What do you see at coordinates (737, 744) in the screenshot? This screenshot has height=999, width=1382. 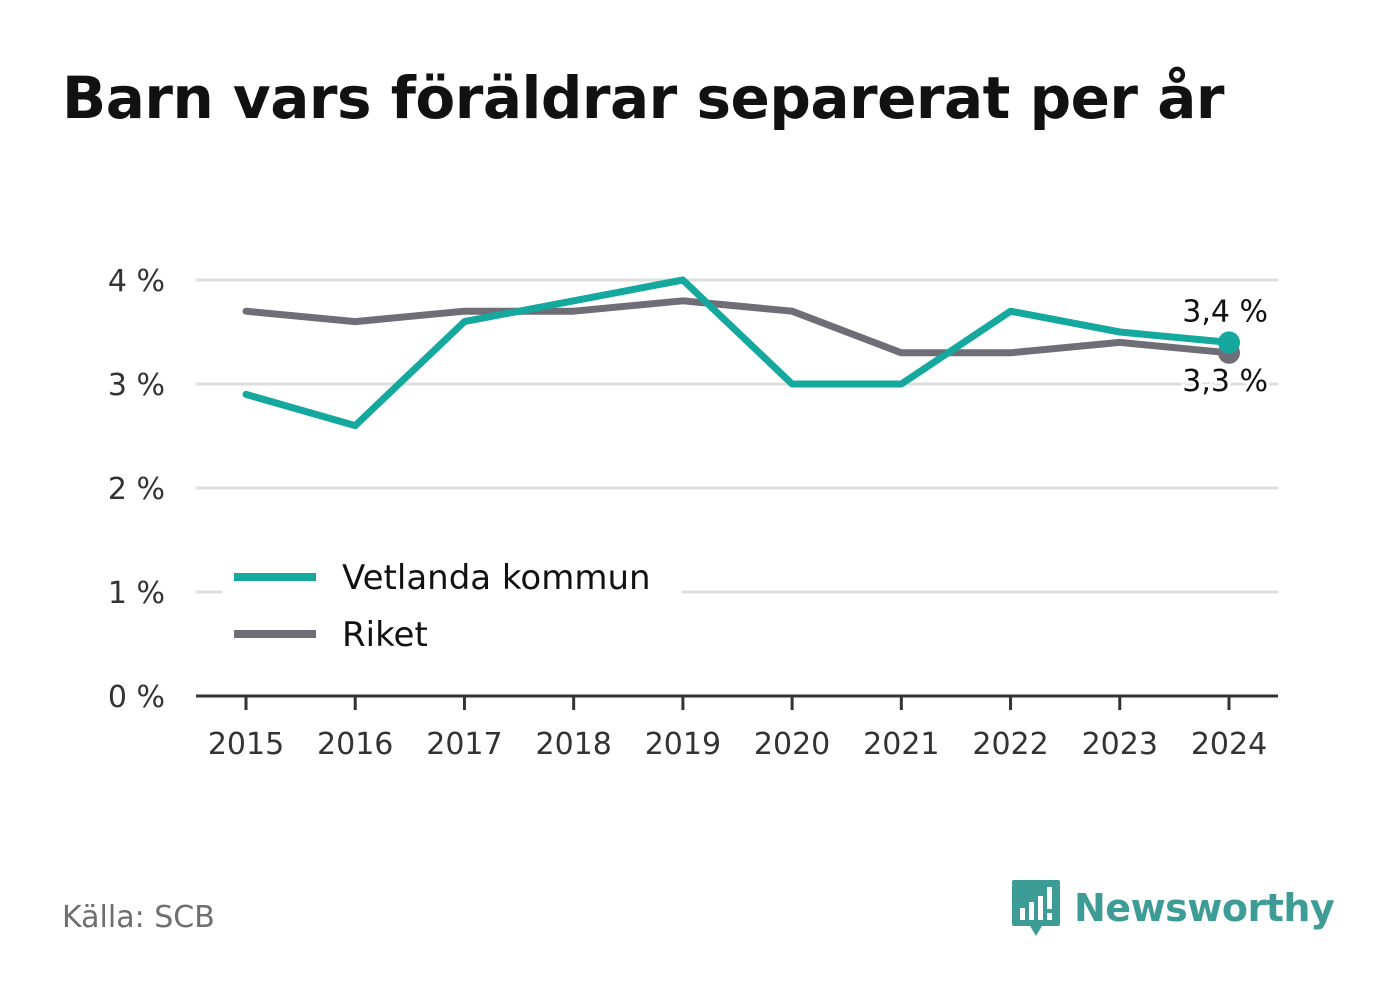 I see `x-axis-tick-labels: 2015 2016 2017 2018 2019 2020 2021 2022 2023 2024` at bounding box center [737, 744].